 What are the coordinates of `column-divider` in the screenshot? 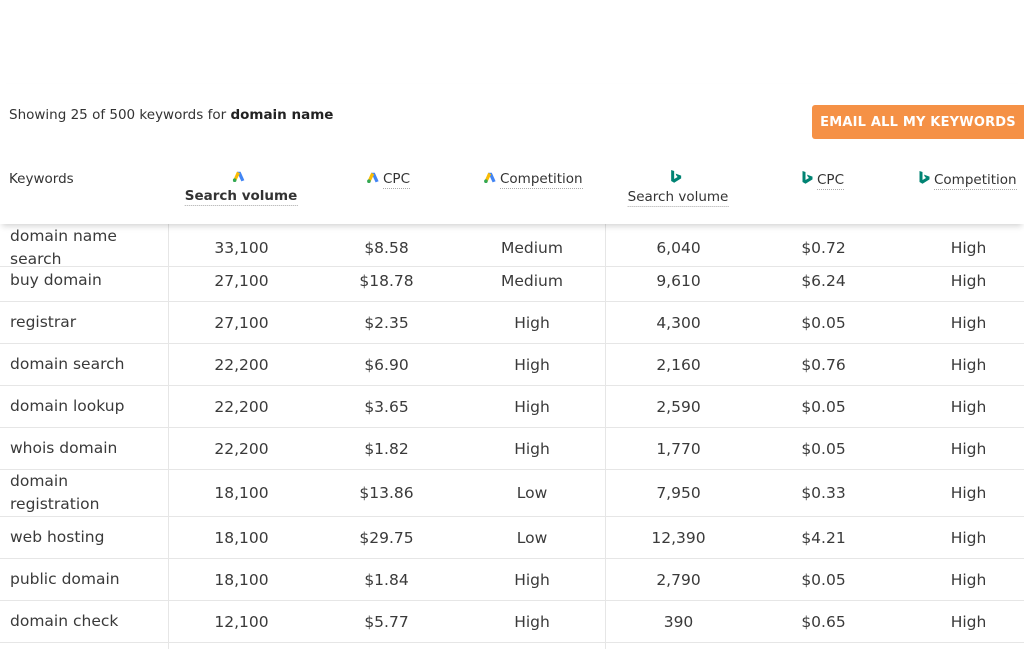 It's located at (168, 436).